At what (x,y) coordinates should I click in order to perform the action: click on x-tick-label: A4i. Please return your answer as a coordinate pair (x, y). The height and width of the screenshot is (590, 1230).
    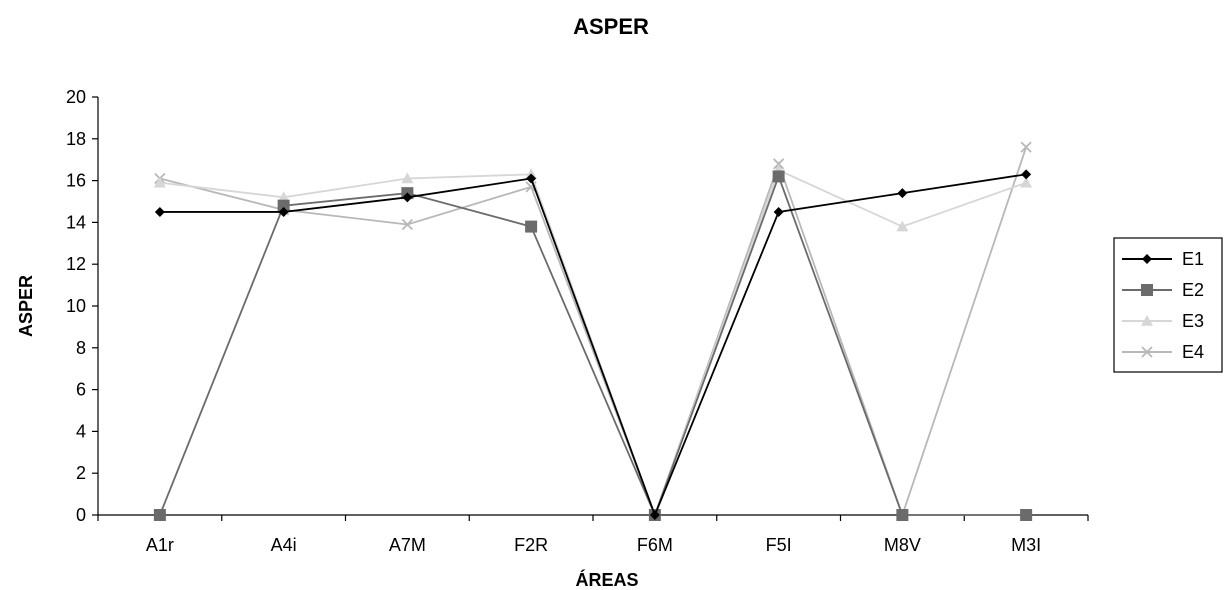
    Looking at the image, I should click on (284, 545).